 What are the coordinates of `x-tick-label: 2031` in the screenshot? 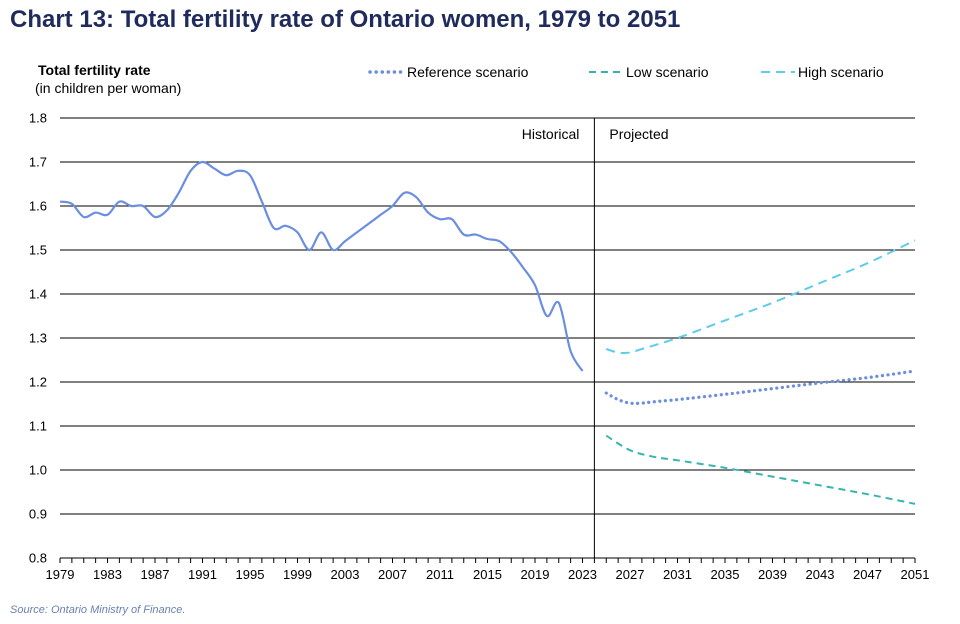 It's located at (677, 574).